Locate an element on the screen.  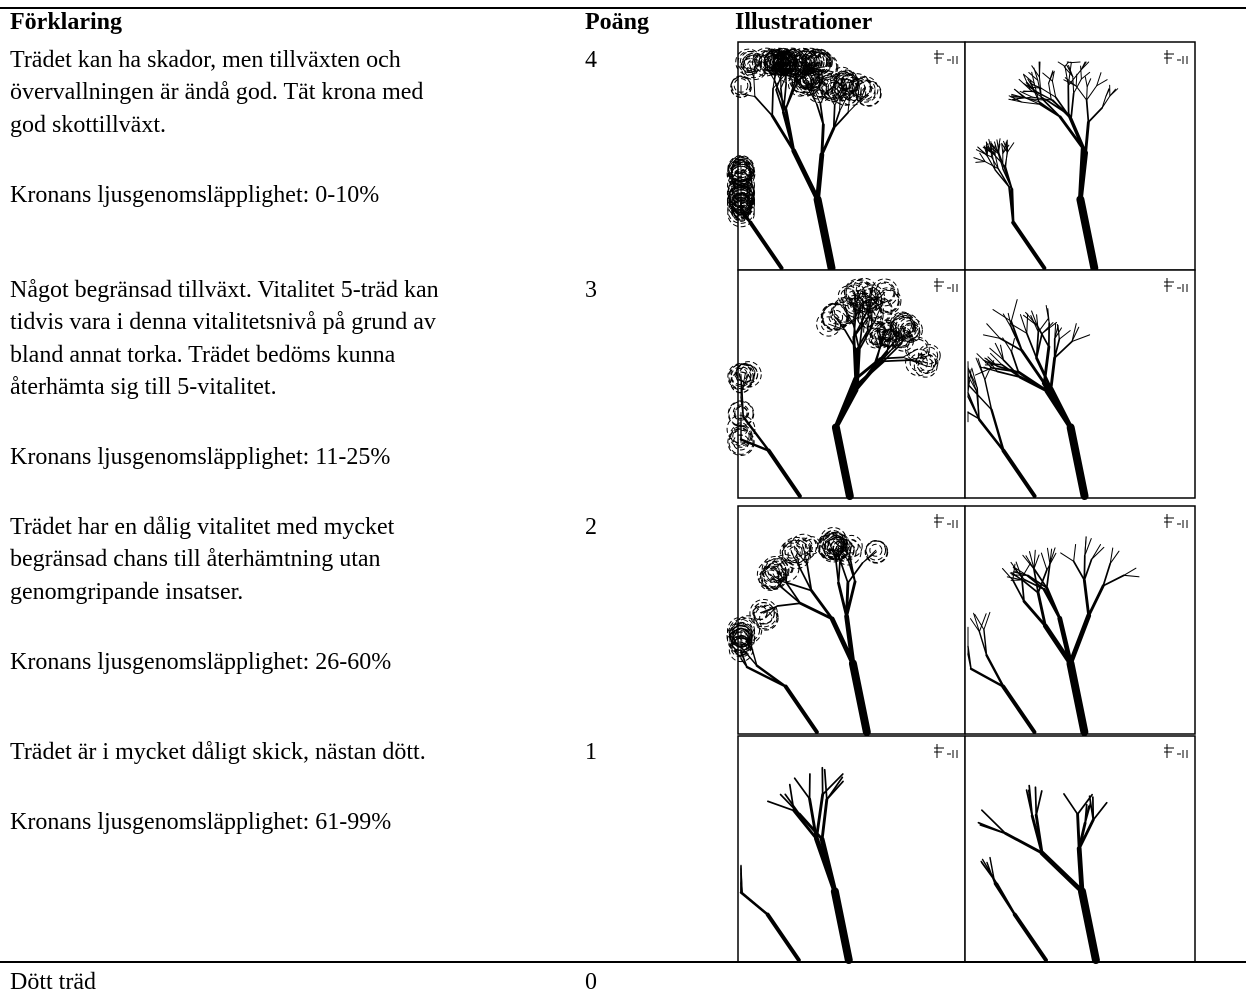
dead-score: 0 is located at coordinates (591, 982).